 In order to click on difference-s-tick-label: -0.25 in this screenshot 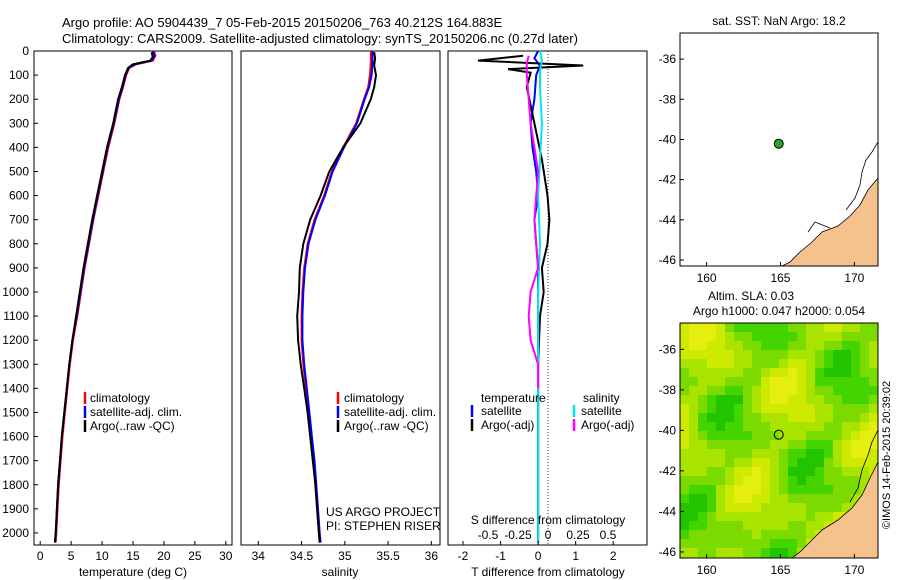, I will do `click(518, 535)`.